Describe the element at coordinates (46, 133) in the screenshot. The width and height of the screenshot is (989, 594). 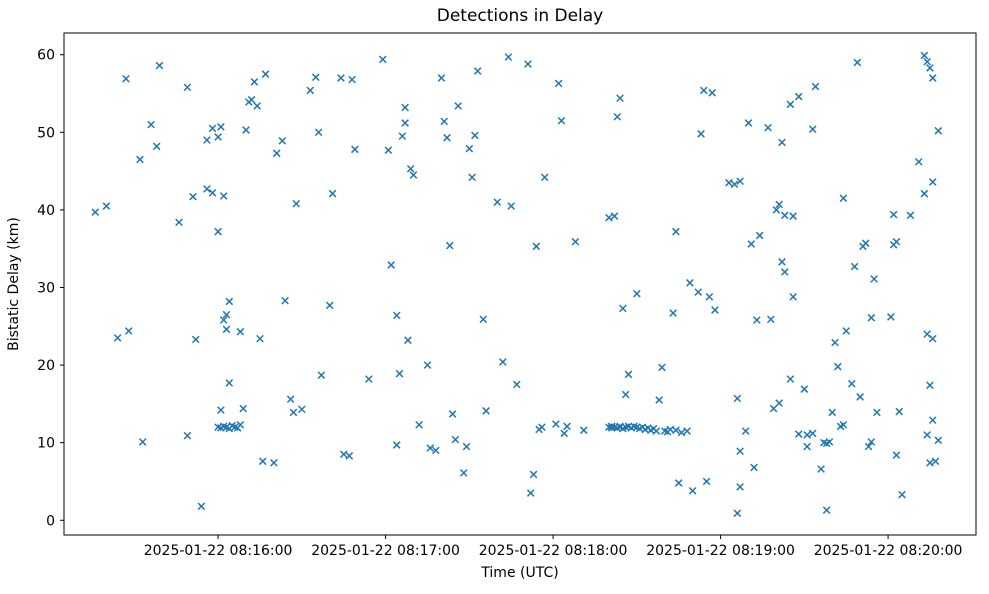
I see `y-tick-label: 50` at that location.